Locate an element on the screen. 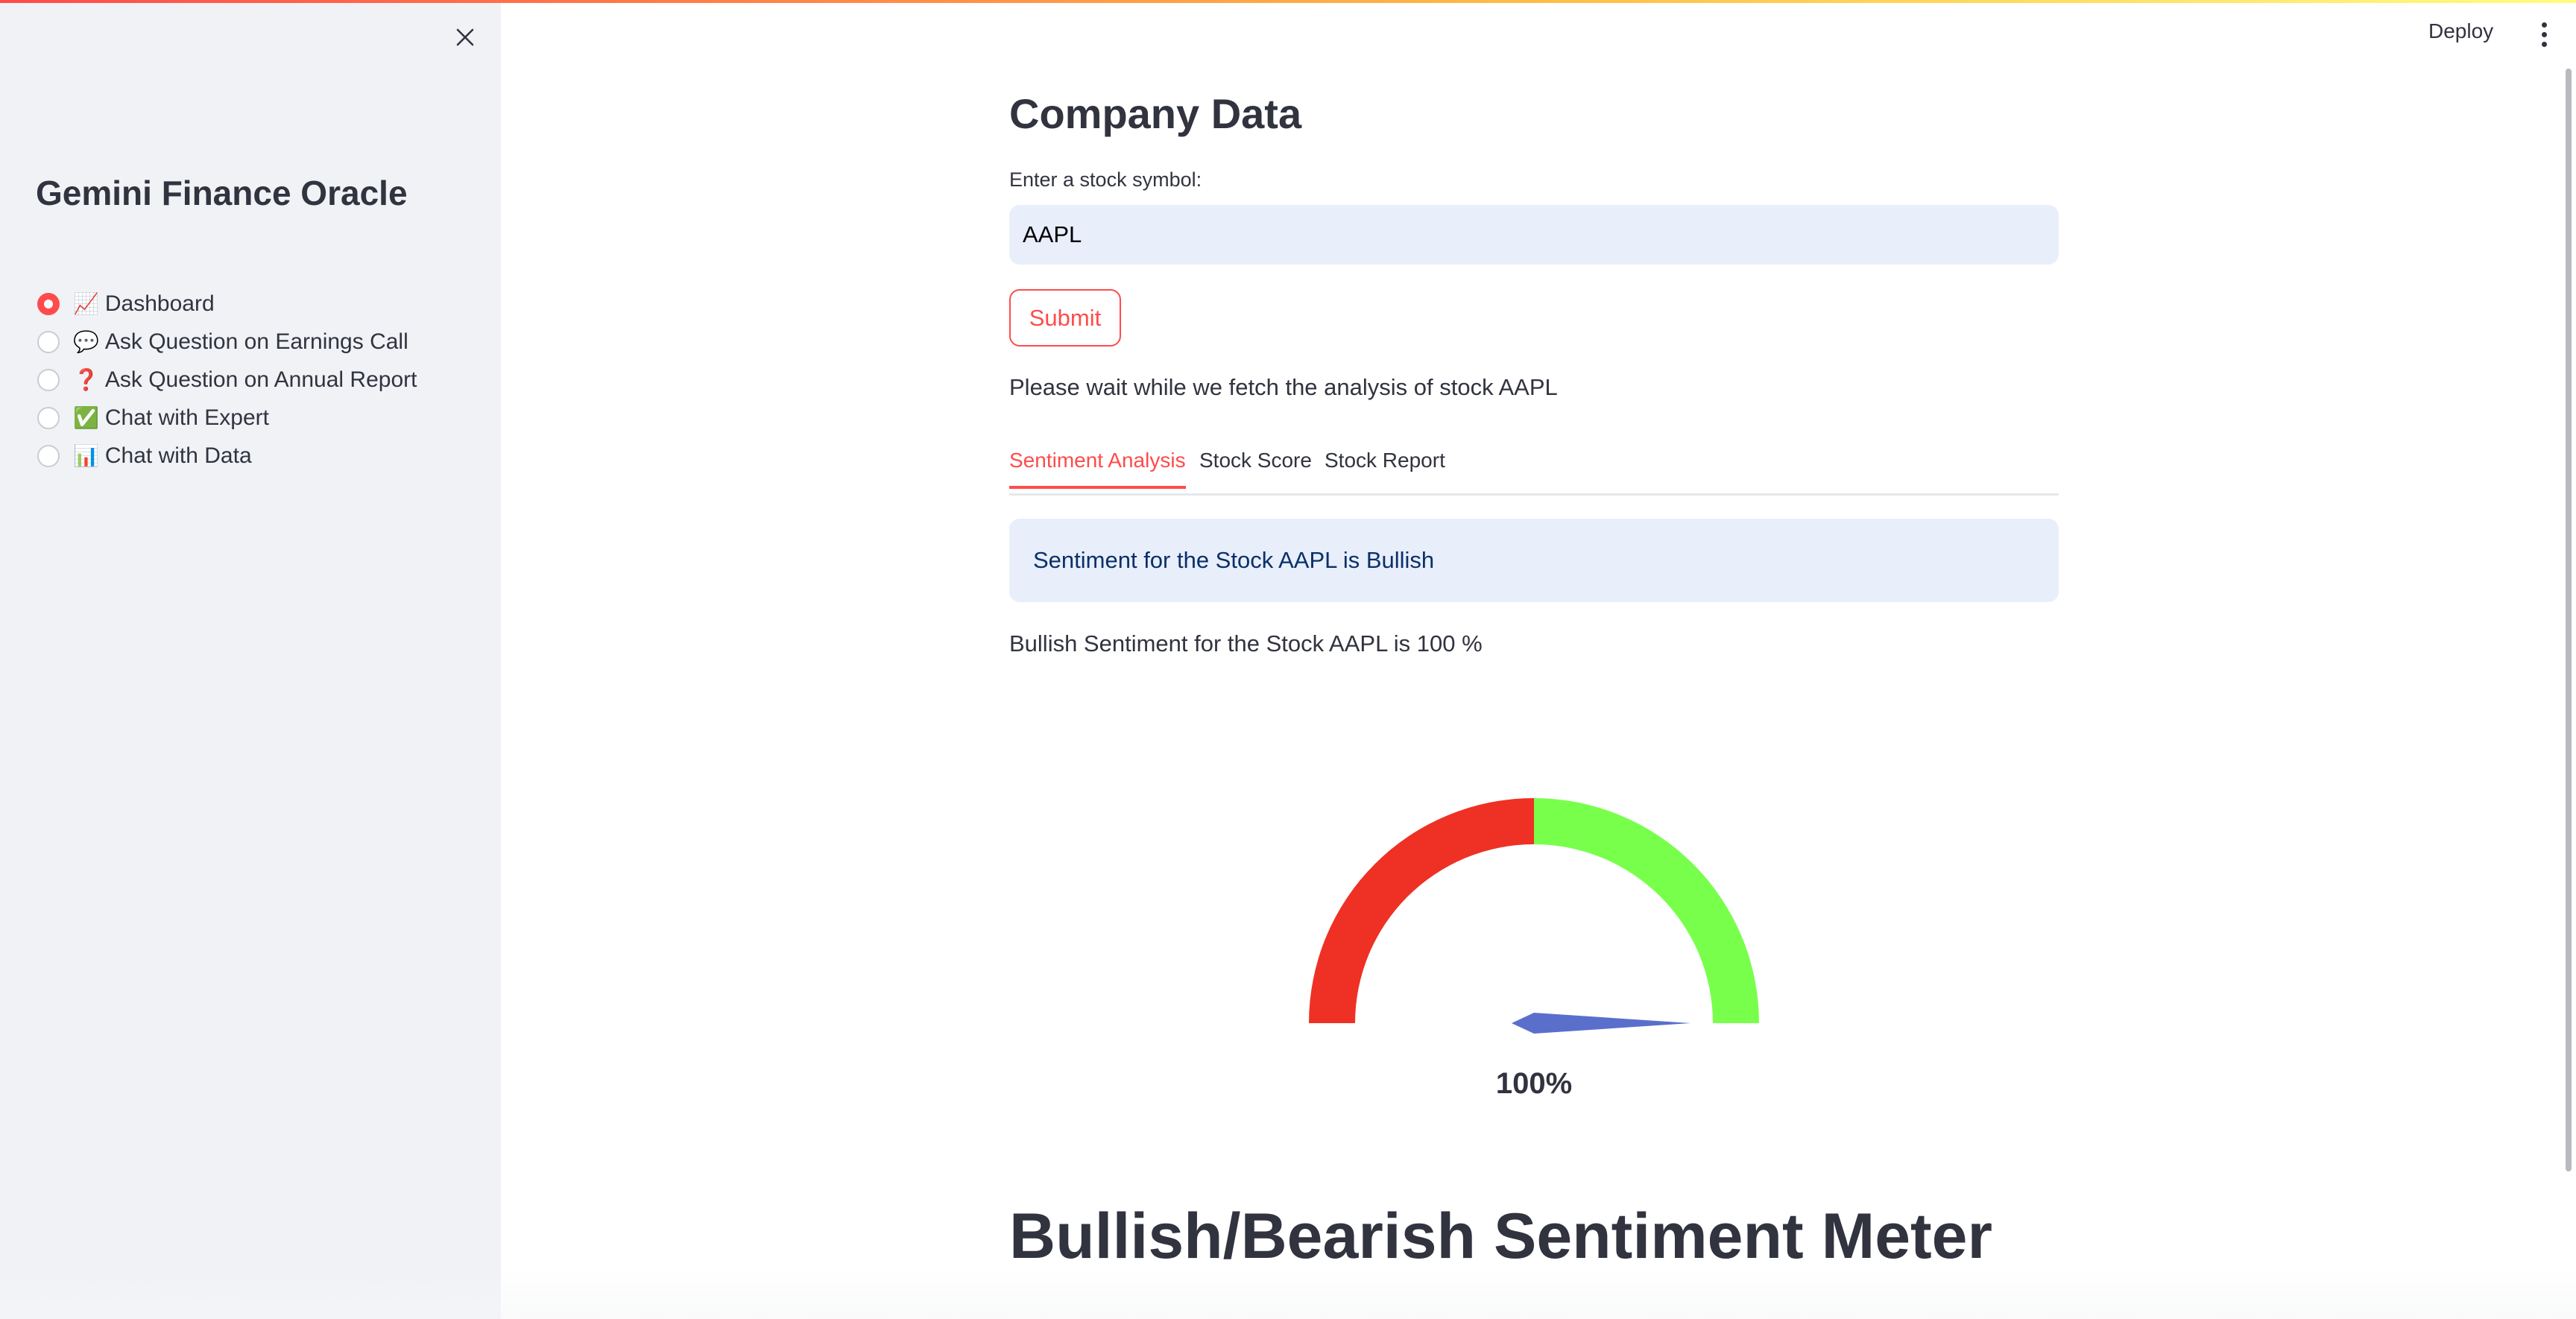 The width and height of the screenshot is (2576, 1319). app-title: Gemini Finance Oracle is located at coordinates (222, 193).